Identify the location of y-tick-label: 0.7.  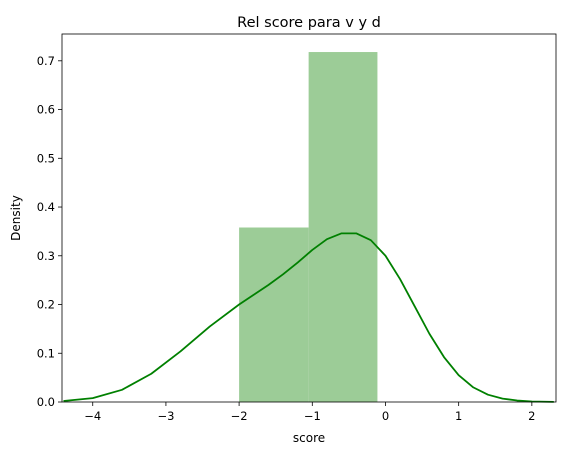
(46, 61).